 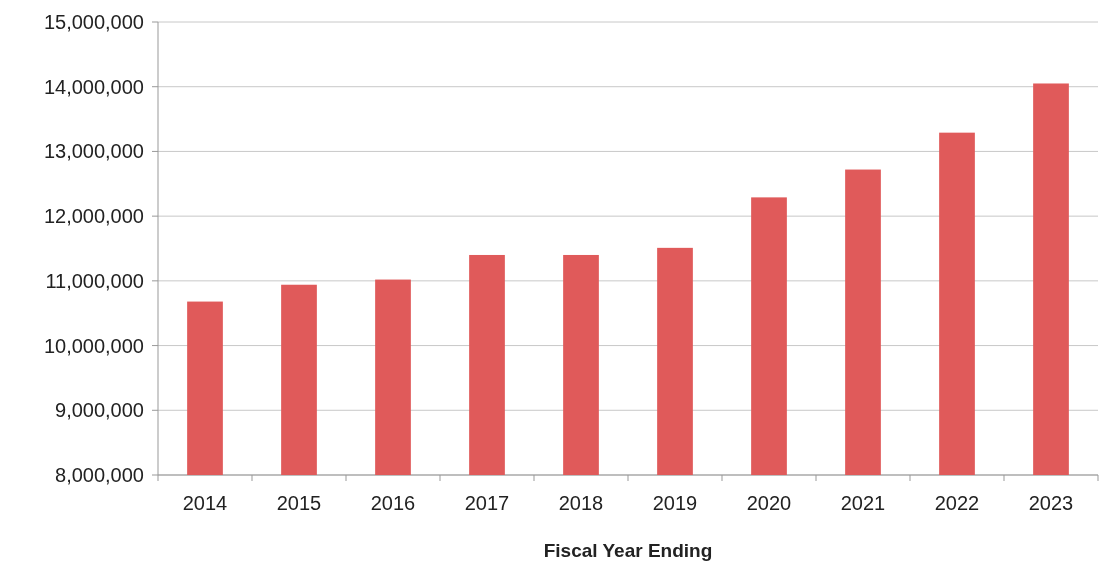 What do you see at coordinates (299, 503) in the screenshot?
I see `x-tick-label: 2015` at bounding box center [299, 503].